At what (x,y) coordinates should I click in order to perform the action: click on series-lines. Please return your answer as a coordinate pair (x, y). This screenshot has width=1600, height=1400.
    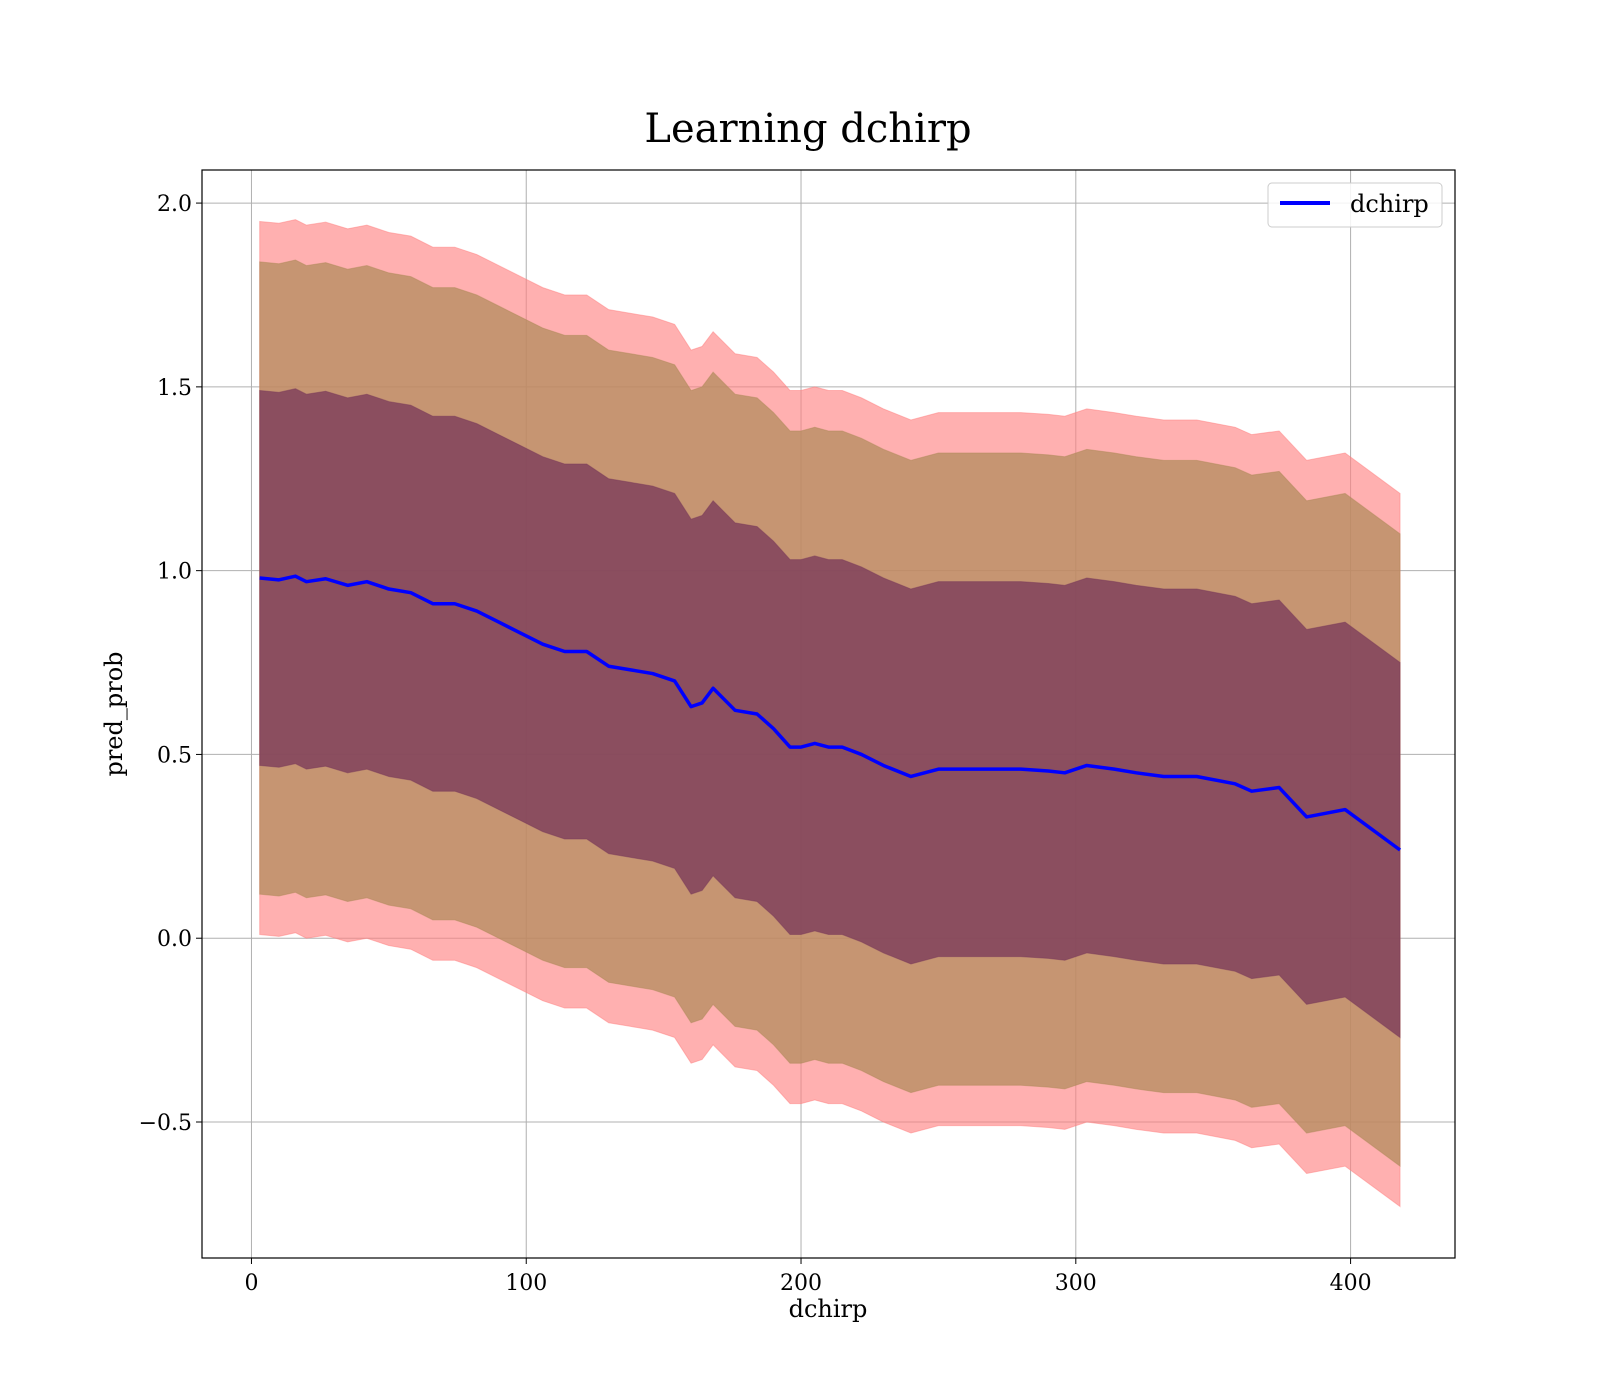
    Looking at the image, I should click on (830, 713).